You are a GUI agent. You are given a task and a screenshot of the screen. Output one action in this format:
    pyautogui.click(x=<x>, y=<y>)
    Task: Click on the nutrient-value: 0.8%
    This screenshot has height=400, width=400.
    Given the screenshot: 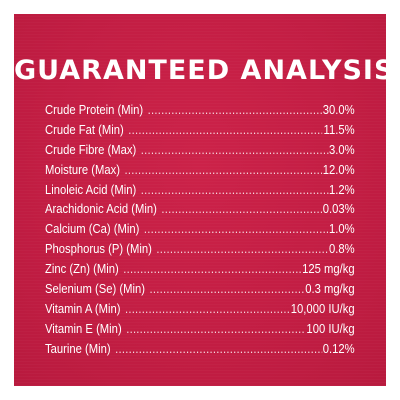 What is the action you would take?
    pyautogui.click(x=341, y=249)
    